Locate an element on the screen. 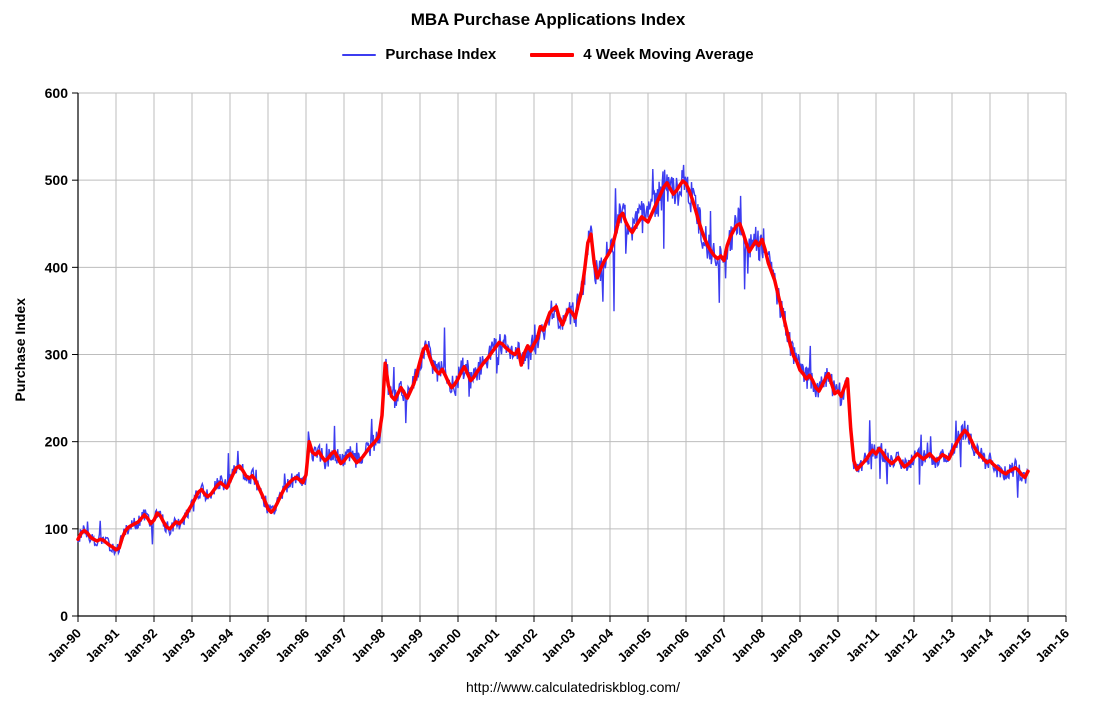 This screenshot has height=701, width=1096. x-tick-label: Jan-10 is located at coordinates (824, 646).